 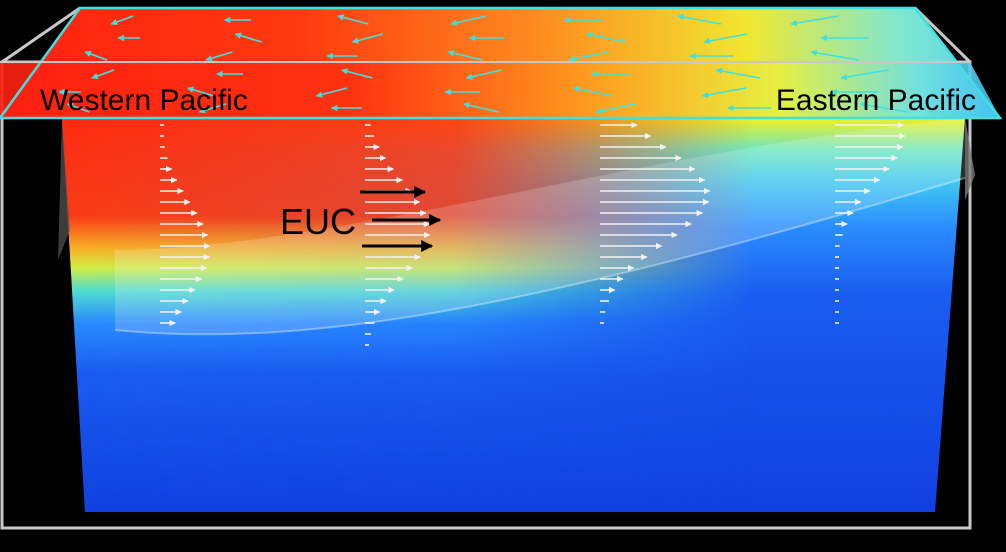 I want to click on label-euc: EUC, so click(x=318, y=221).